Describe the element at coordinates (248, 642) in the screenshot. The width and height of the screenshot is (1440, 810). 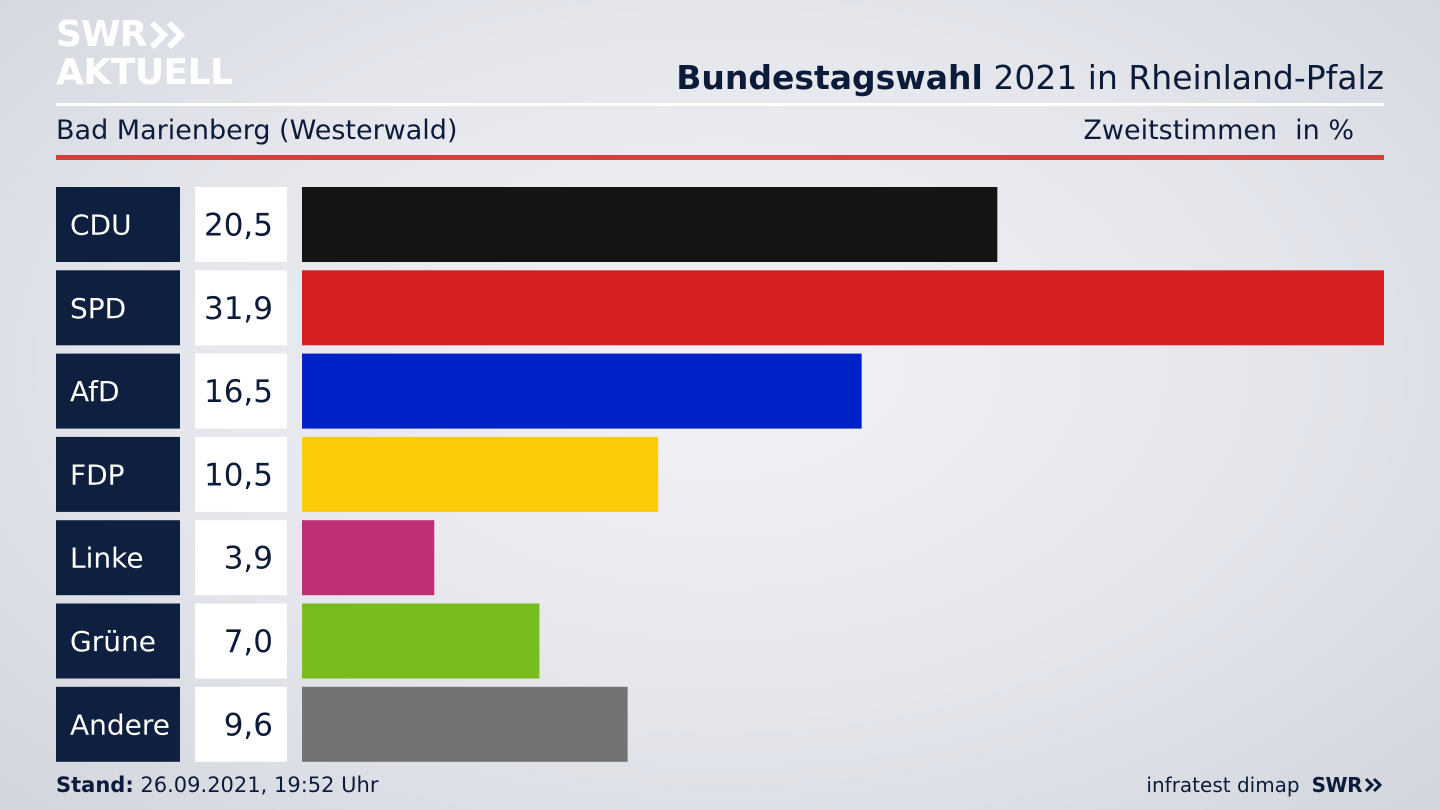
I see `value-label: 7,0` at that location.